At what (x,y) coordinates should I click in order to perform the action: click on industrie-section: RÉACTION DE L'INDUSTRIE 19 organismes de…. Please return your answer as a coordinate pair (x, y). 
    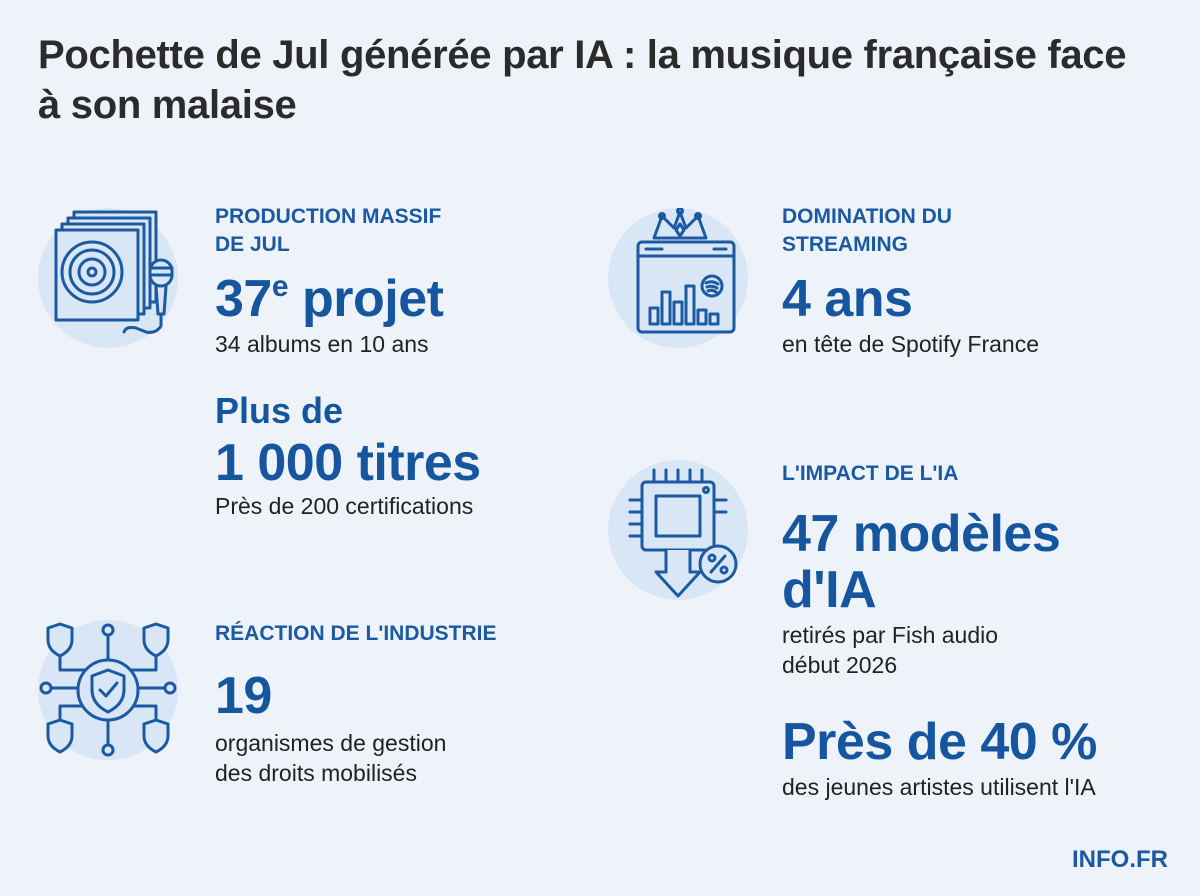
    Looking at the image, I should click on (405, 704).